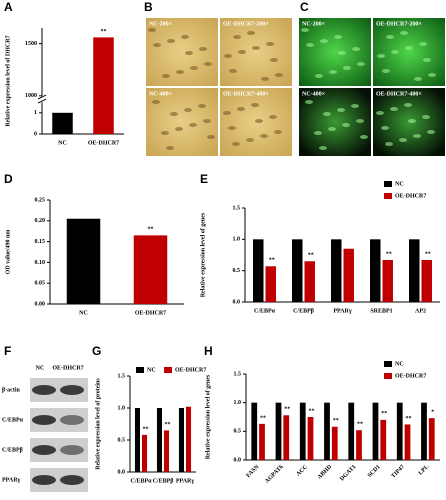  What do you see at coordinates (8, 7) in the screenshot?
I see `panel-label: A` at bounding box center [8, 7].